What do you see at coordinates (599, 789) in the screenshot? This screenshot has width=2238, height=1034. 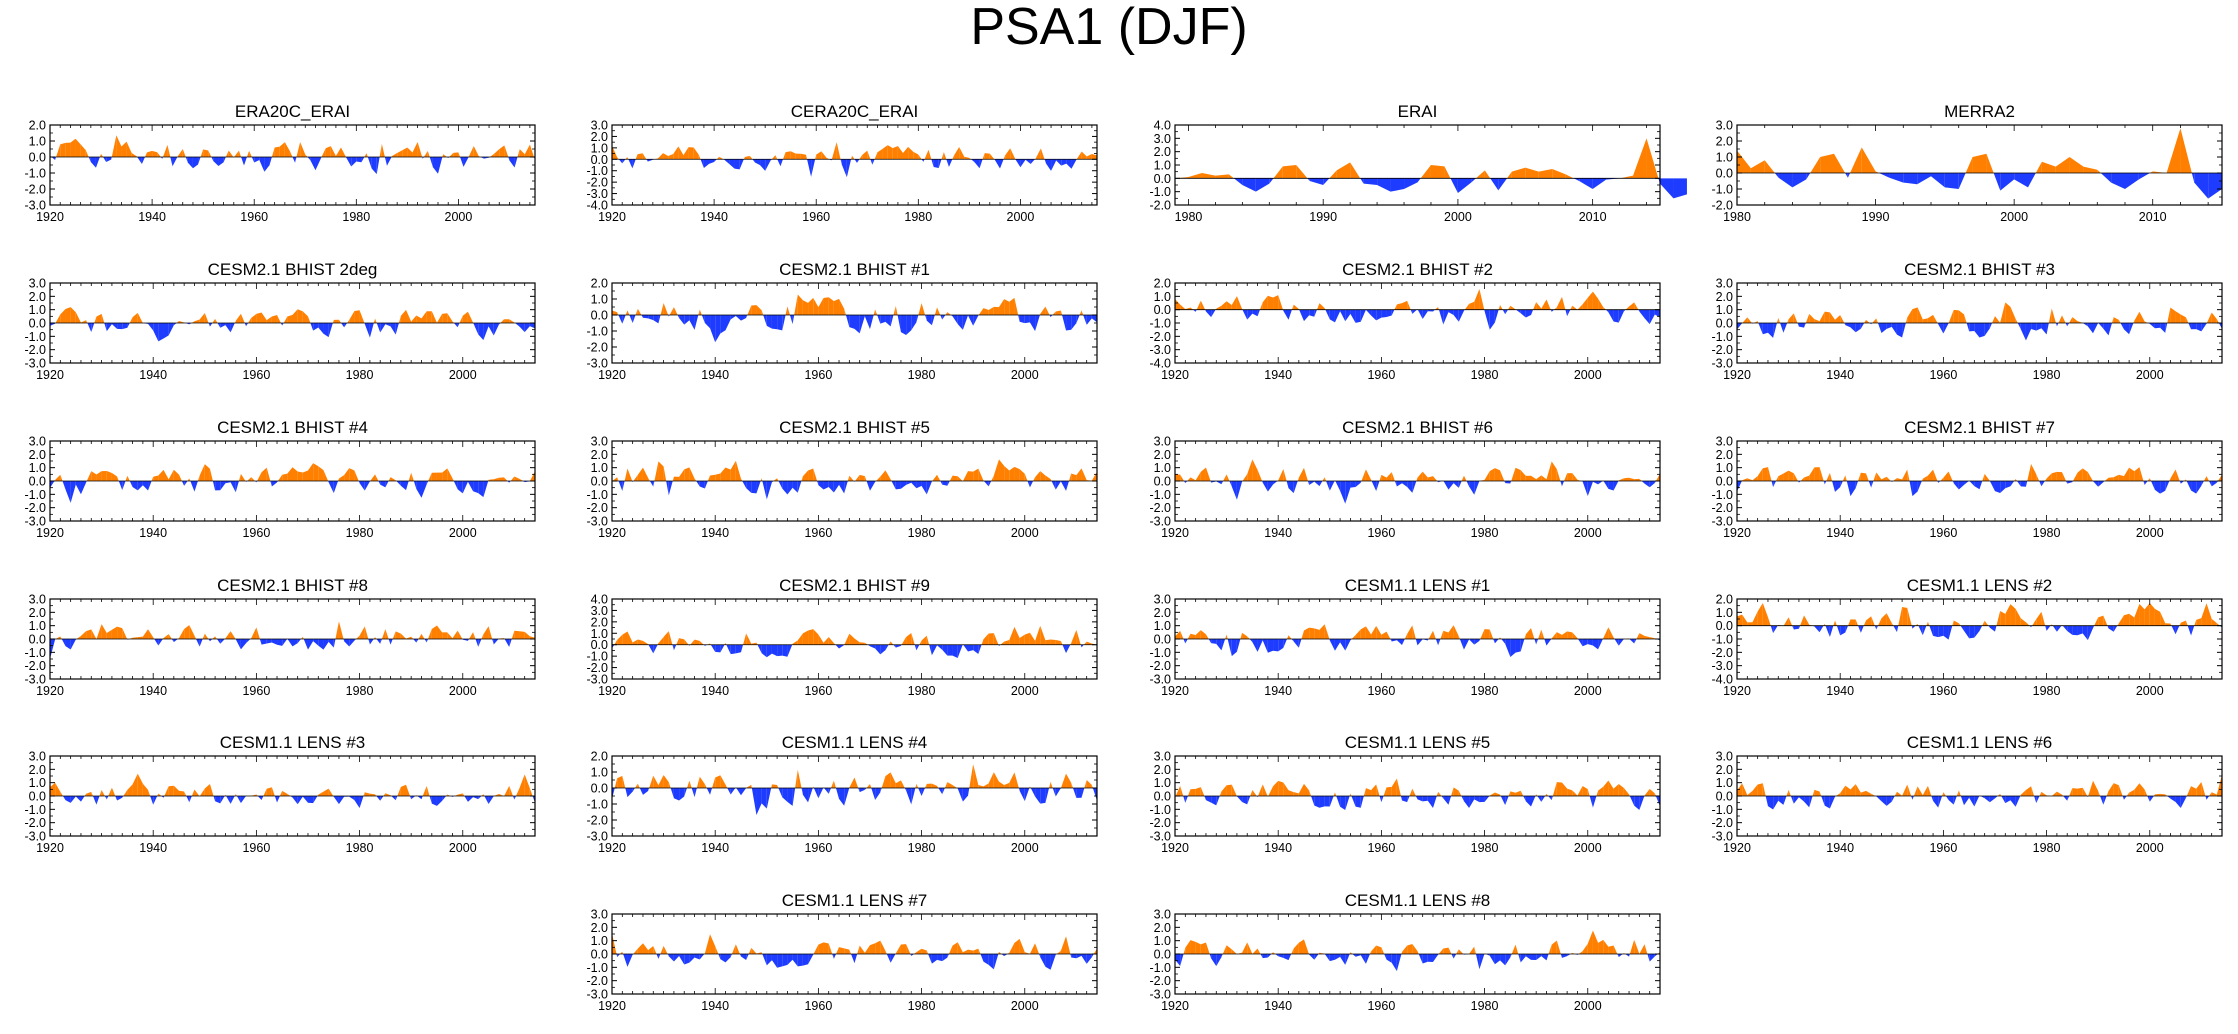 I see `y-tick-label: 0.0` at bounding box center [599, 789].